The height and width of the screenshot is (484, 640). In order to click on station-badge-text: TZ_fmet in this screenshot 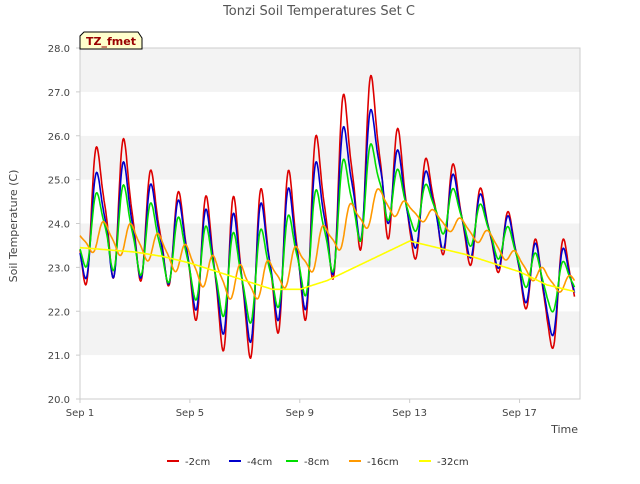, I will do `click(111, 41)`.